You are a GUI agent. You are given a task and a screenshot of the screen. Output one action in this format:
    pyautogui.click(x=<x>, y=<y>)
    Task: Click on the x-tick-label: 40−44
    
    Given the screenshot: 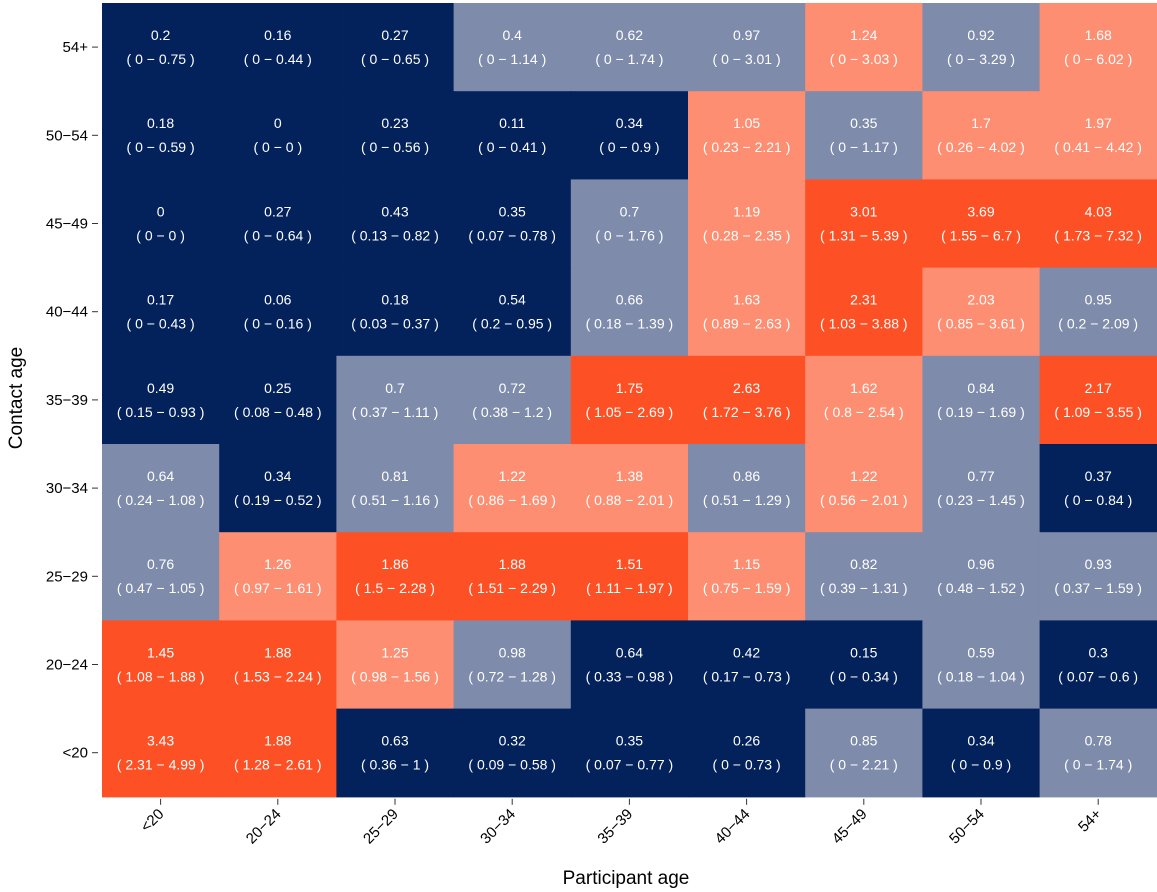 What is the action you would take?
    pyautogui.click(x=733, y=827)
    